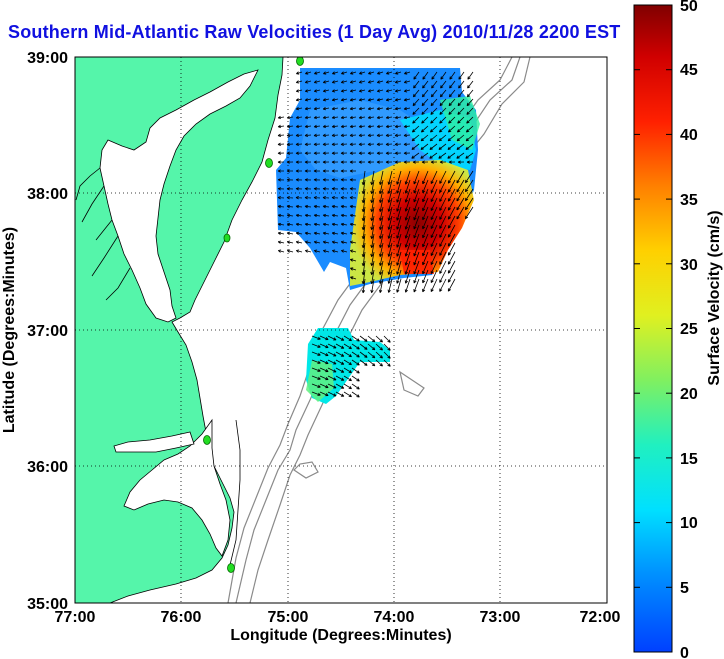  I want to click on y-tick-label: 37:00, so click(47, 331).